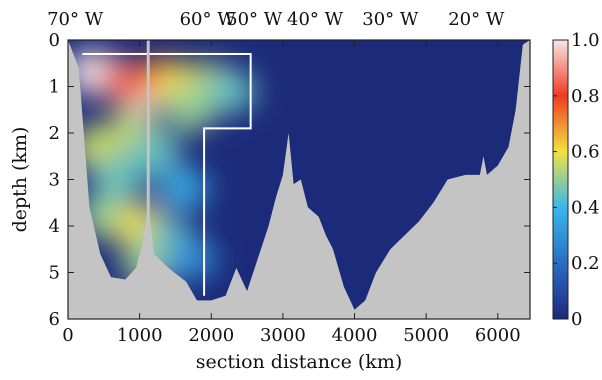 This screenshot has height=380, width=602. Describe the element at coordinates (54, 133) in the screenshot. I see `y-tick-label: 2` at that location.